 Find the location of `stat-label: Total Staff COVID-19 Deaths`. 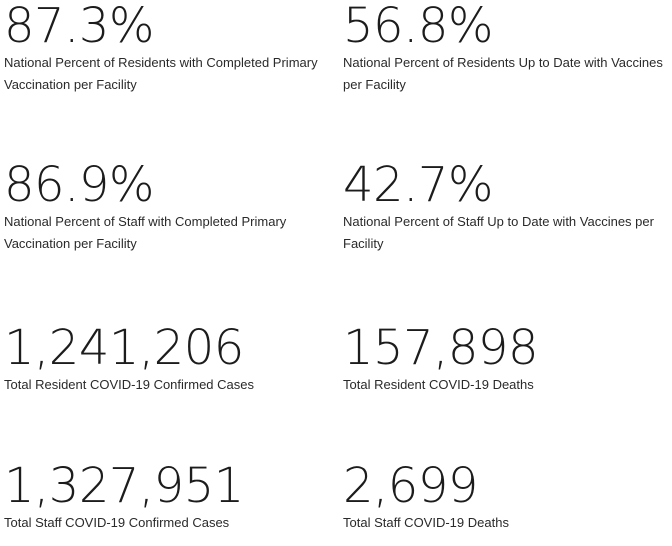

stat-label: Total Staff COVID-19 Deaths is located at coordinates (426, 522).